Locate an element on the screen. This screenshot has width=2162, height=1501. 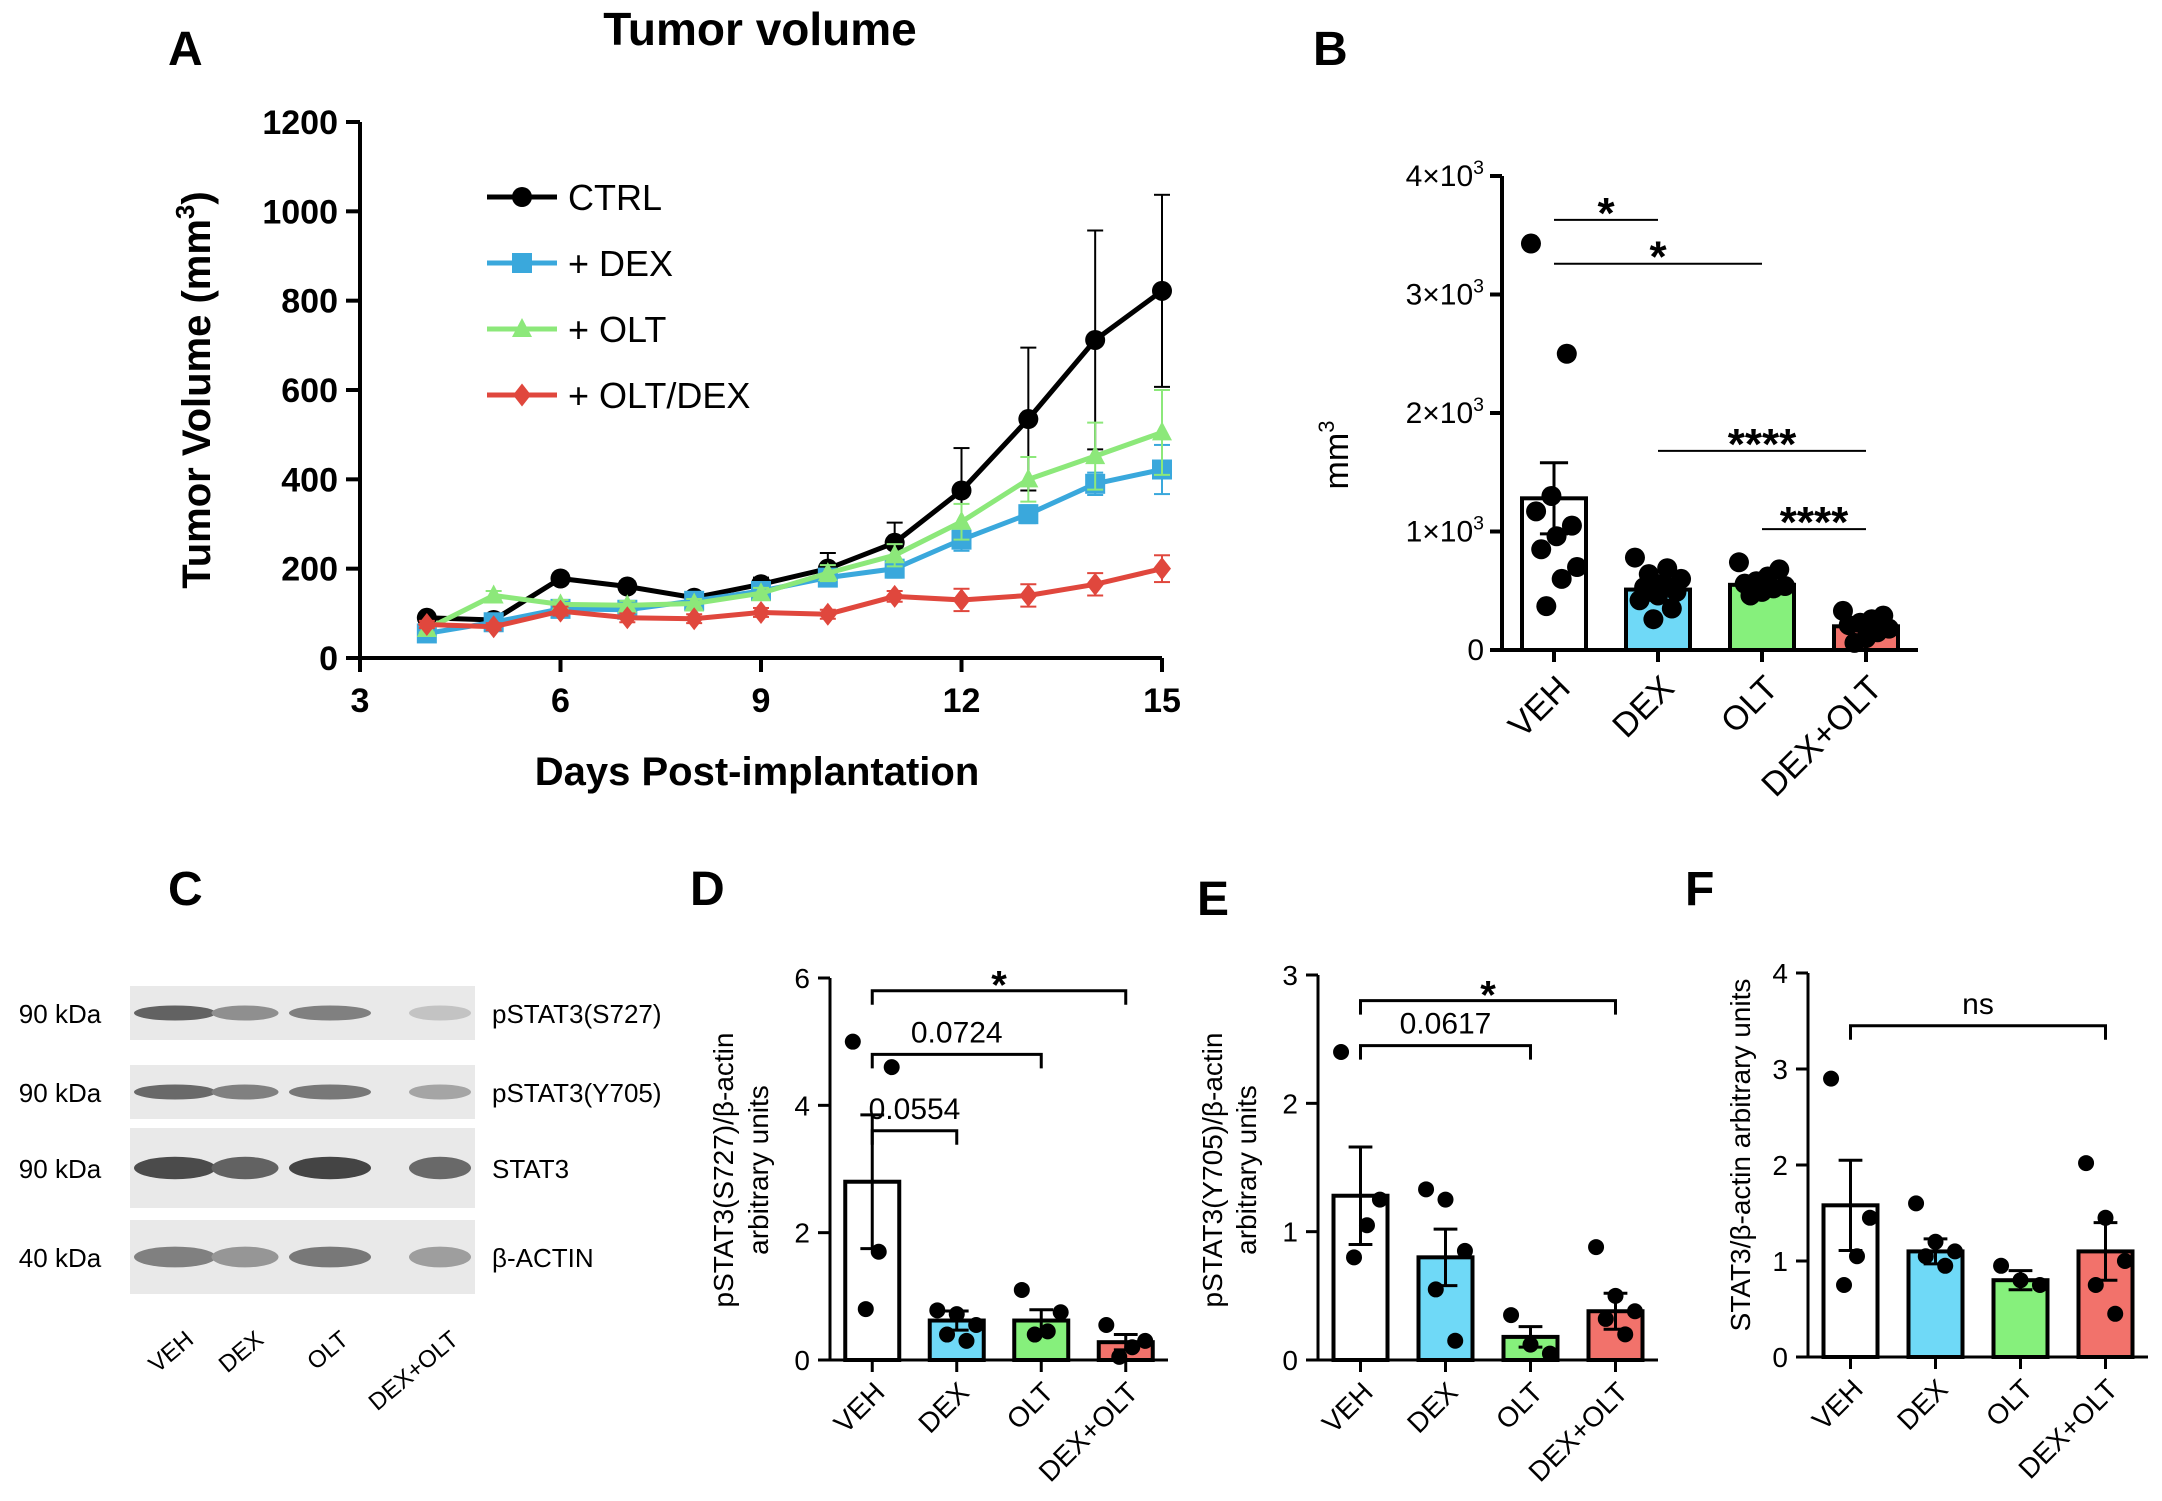
chart-b-ylabel-sup: 3 is located at coordinates (1326, 427).